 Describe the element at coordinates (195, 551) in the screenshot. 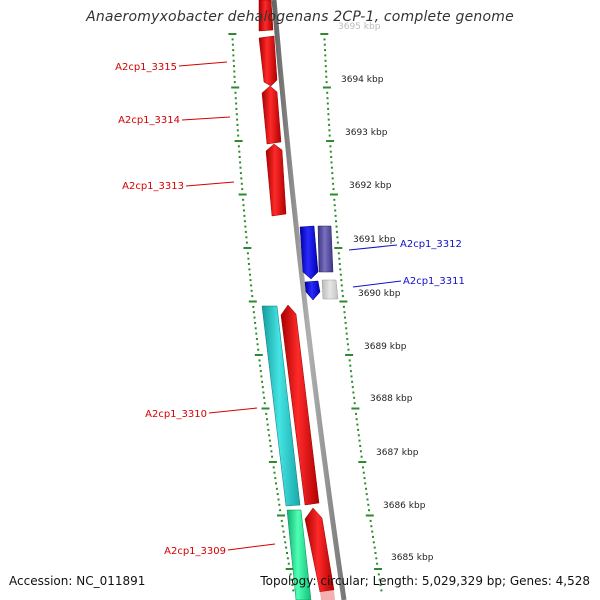

I see `gene-label-3309: A2cp1_3309` at that location.